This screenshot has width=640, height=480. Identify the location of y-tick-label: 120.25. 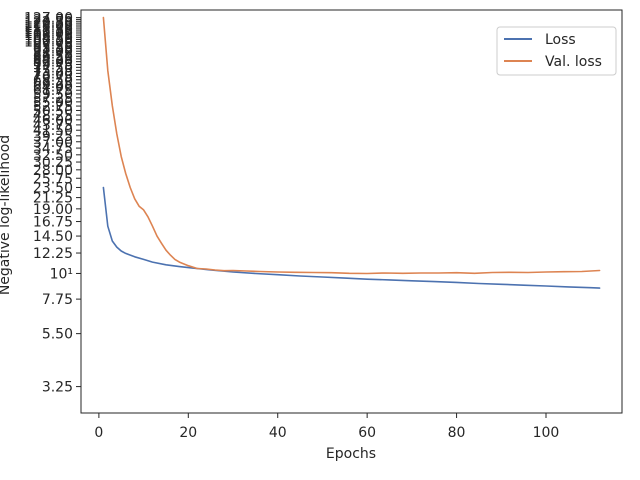
(48, 24).